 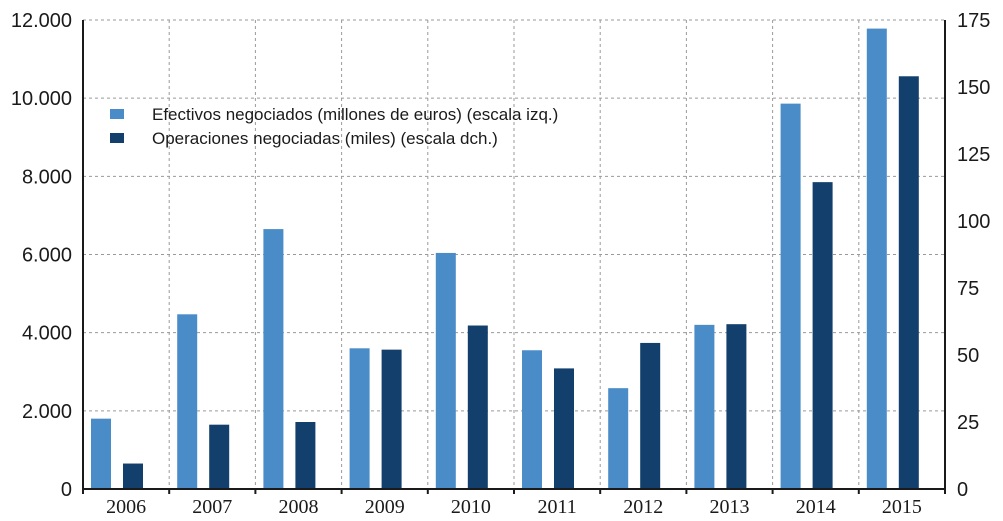 I want to click on x-tick-label: 2008, so click(x=299, y=507).